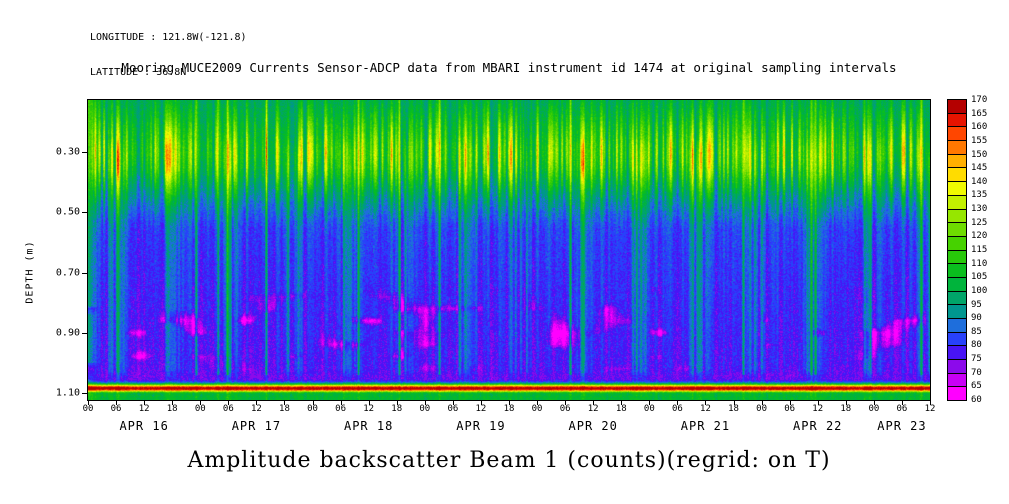 The width and height of the screenshot is (1009, 504). I want to click on meta-longitude: LONGITUDE : 121.8W(-121.8), so click(168, 37).